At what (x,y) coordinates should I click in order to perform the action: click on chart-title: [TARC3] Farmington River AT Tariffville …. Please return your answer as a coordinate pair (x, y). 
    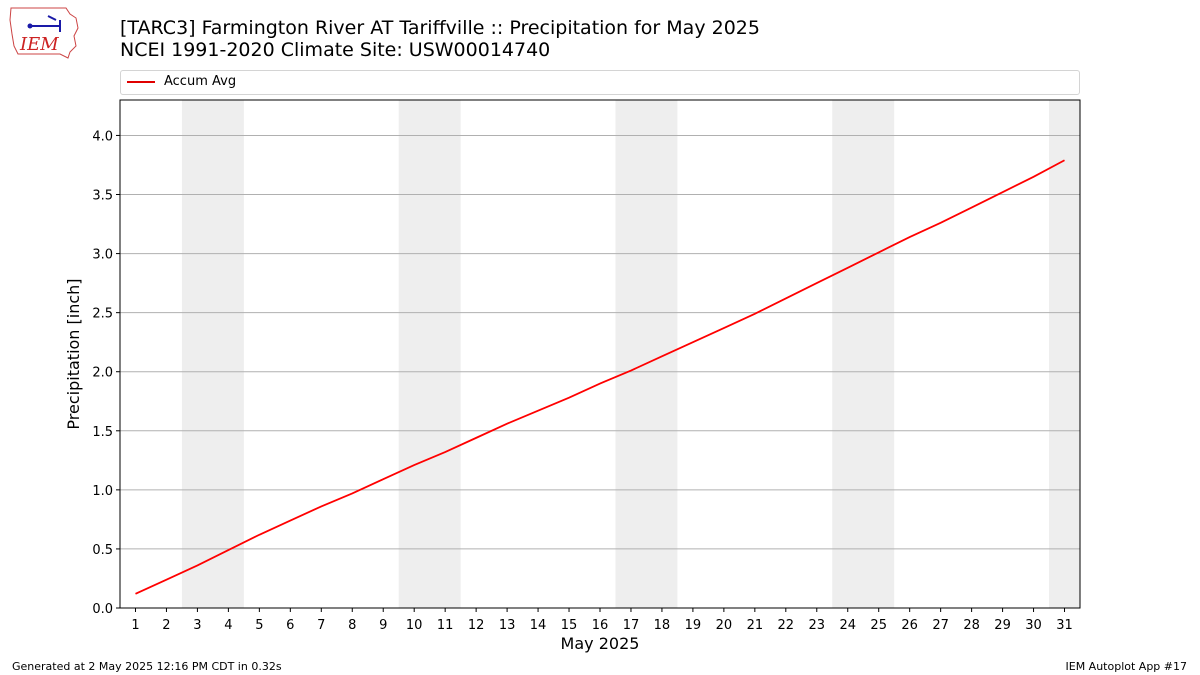
    Looking at the image, I should click on (440, 28).